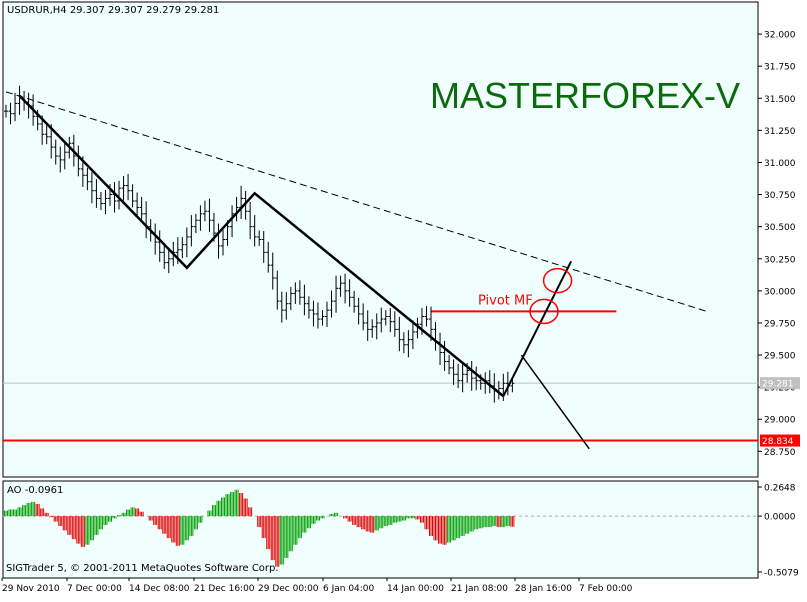  What do you see at coordinates (781, 574) in the screenshot?
I see `ao-tick-label: -0.5079` at bounding box center [781, 574].